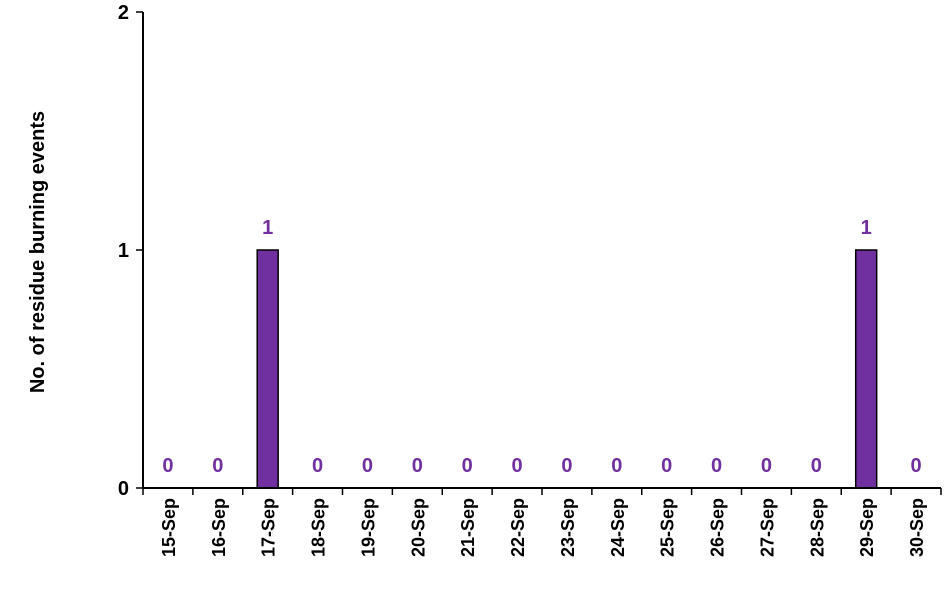 The height and width of the screenshot is (599, 947). I want to click on y-tick-label: 0, so click(123, 489).